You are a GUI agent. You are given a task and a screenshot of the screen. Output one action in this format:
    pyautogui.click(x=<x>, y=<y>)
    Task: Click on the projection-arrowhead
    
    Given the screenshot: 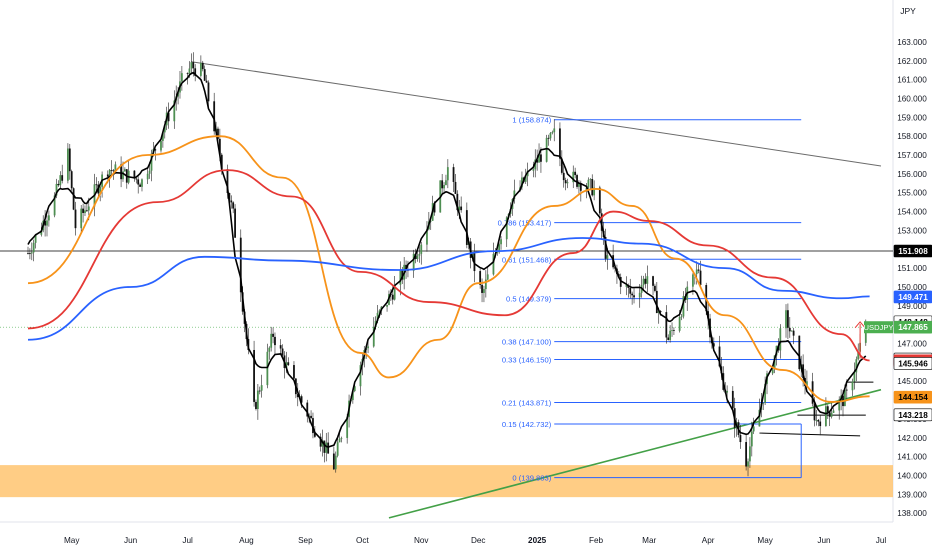 What is the action you would take?
    pyautogui.click(x=860, y=325)
    